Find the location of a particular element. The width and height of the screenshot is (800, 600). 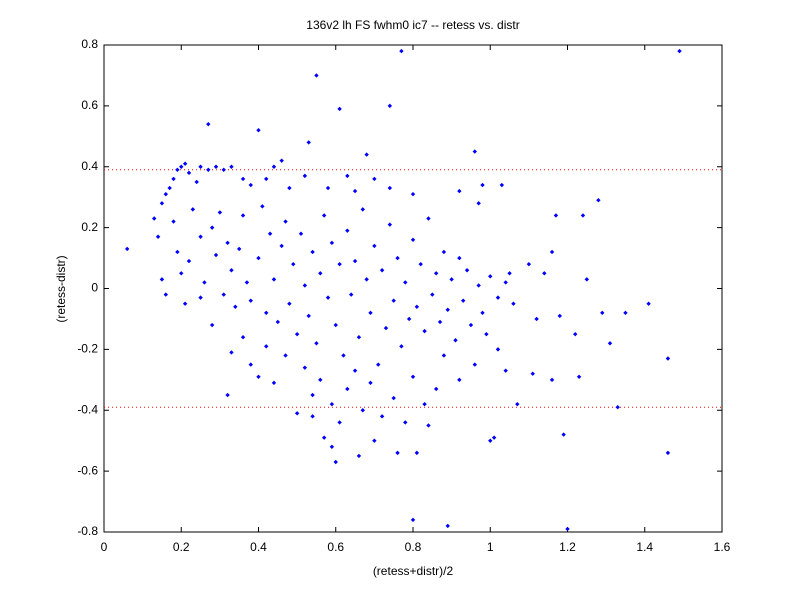

x-tick-label: 0.6 is located at coordinates (335, 547).